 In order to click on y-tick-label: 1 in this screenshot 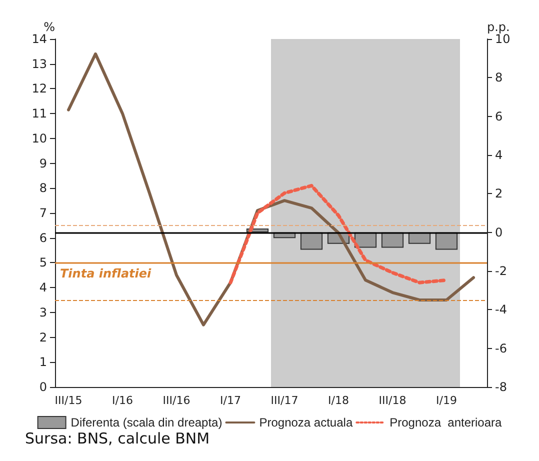, I will do `click(43, 362)`.